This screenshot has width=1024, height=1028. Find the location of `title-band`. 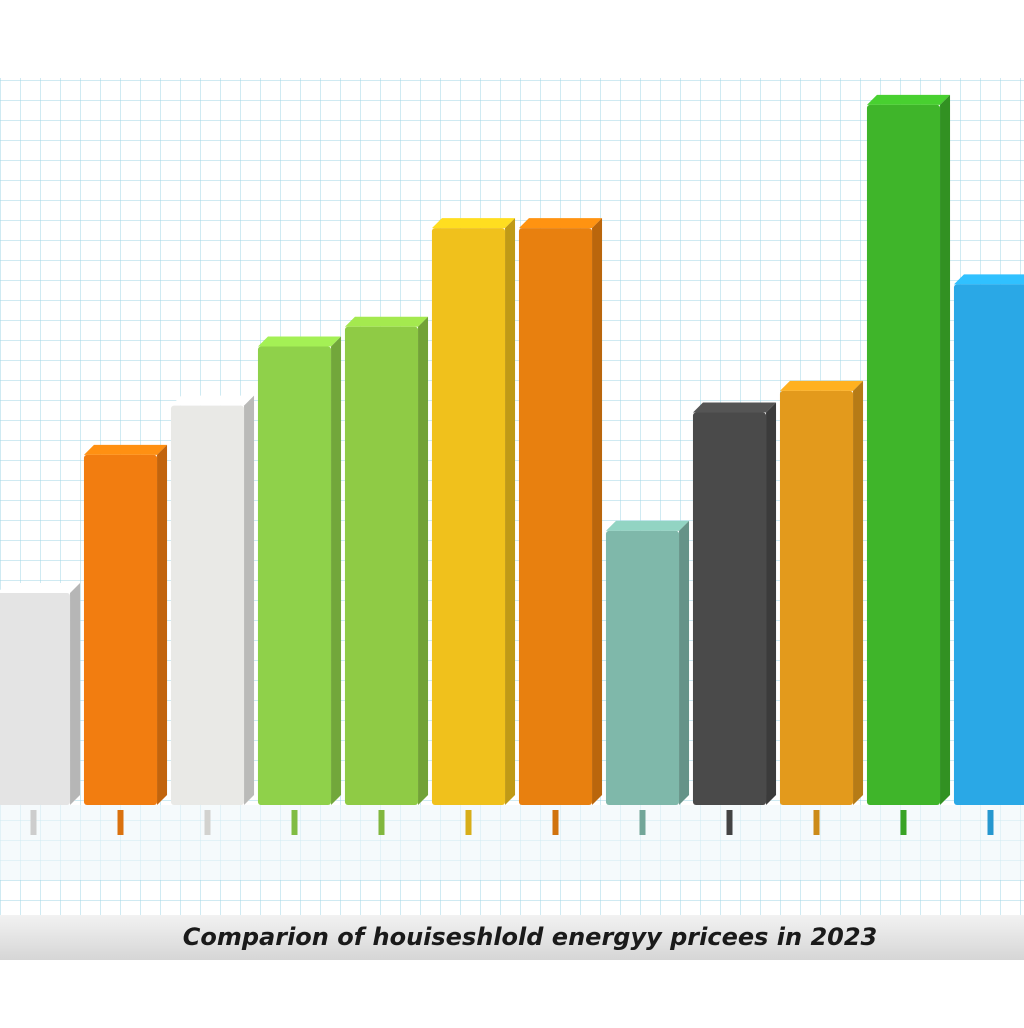

title-band is located at coordinates (512, 937).